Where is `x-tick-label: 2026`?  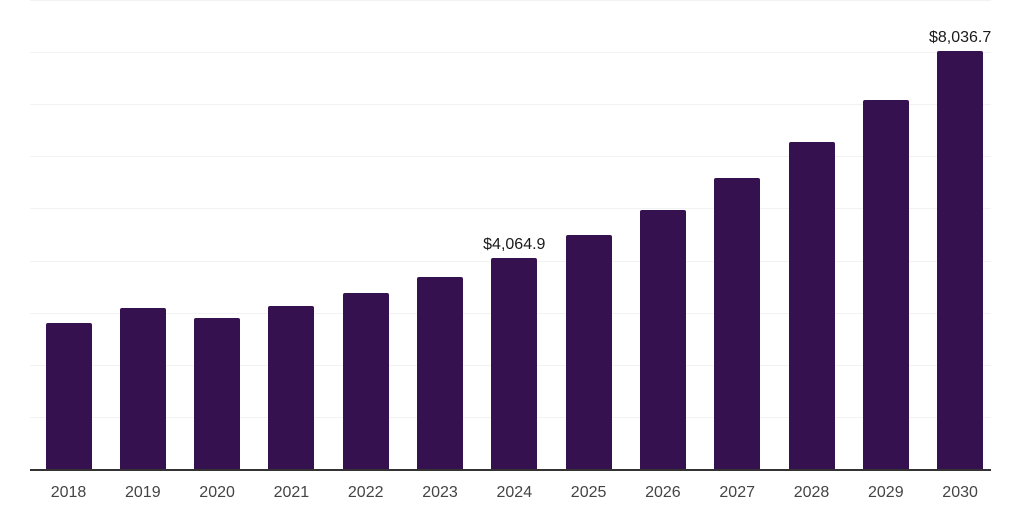 x-tick-label: 2026 is located at coordinates (663, 492).